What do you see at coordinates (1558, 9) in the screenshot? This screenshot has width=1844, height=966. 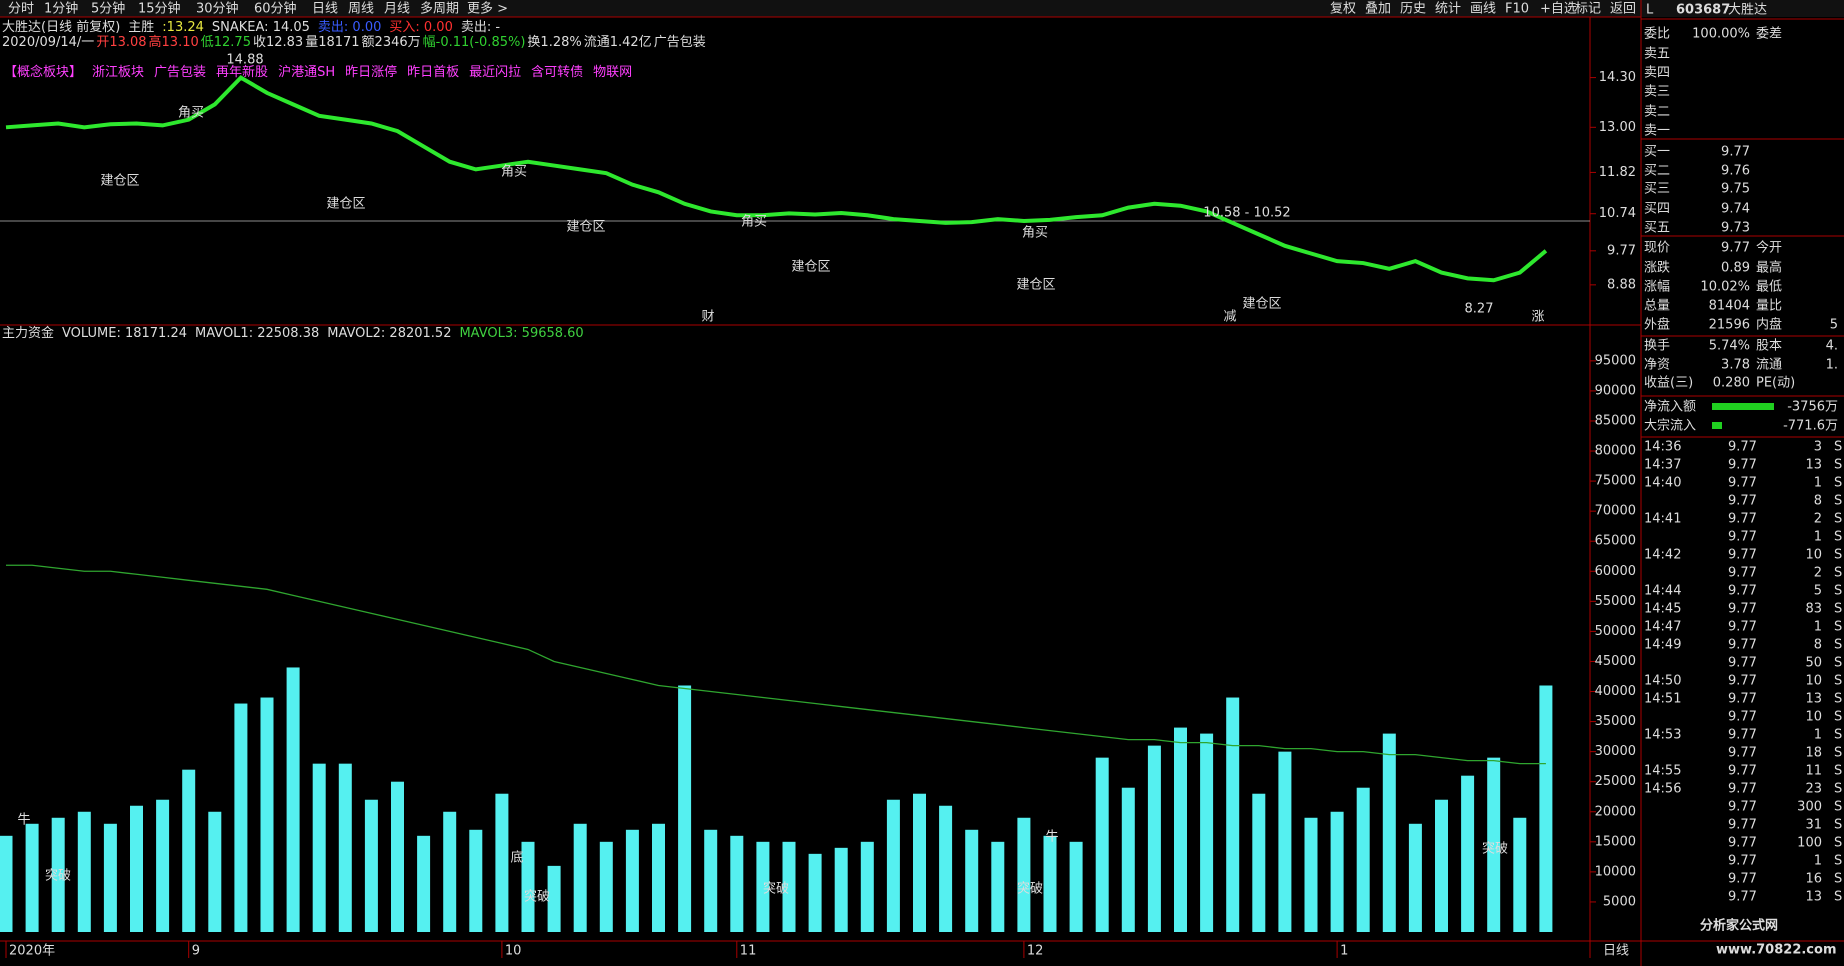 I see `menu-item: +自选` at bounding box center [1558, 9].